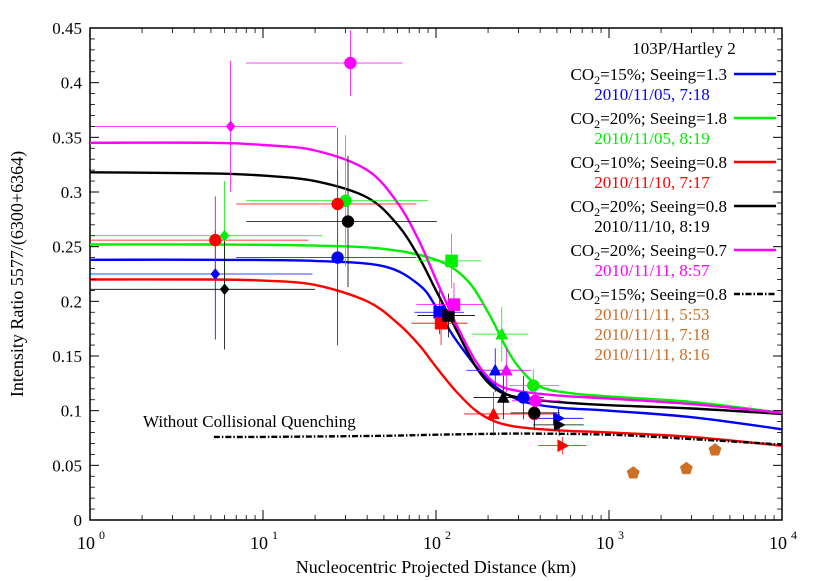 The height and width of the screenshot is (581, 830). I want to click on legend-label: CO2=20%; Seeing=0.8, so click(649, 208).